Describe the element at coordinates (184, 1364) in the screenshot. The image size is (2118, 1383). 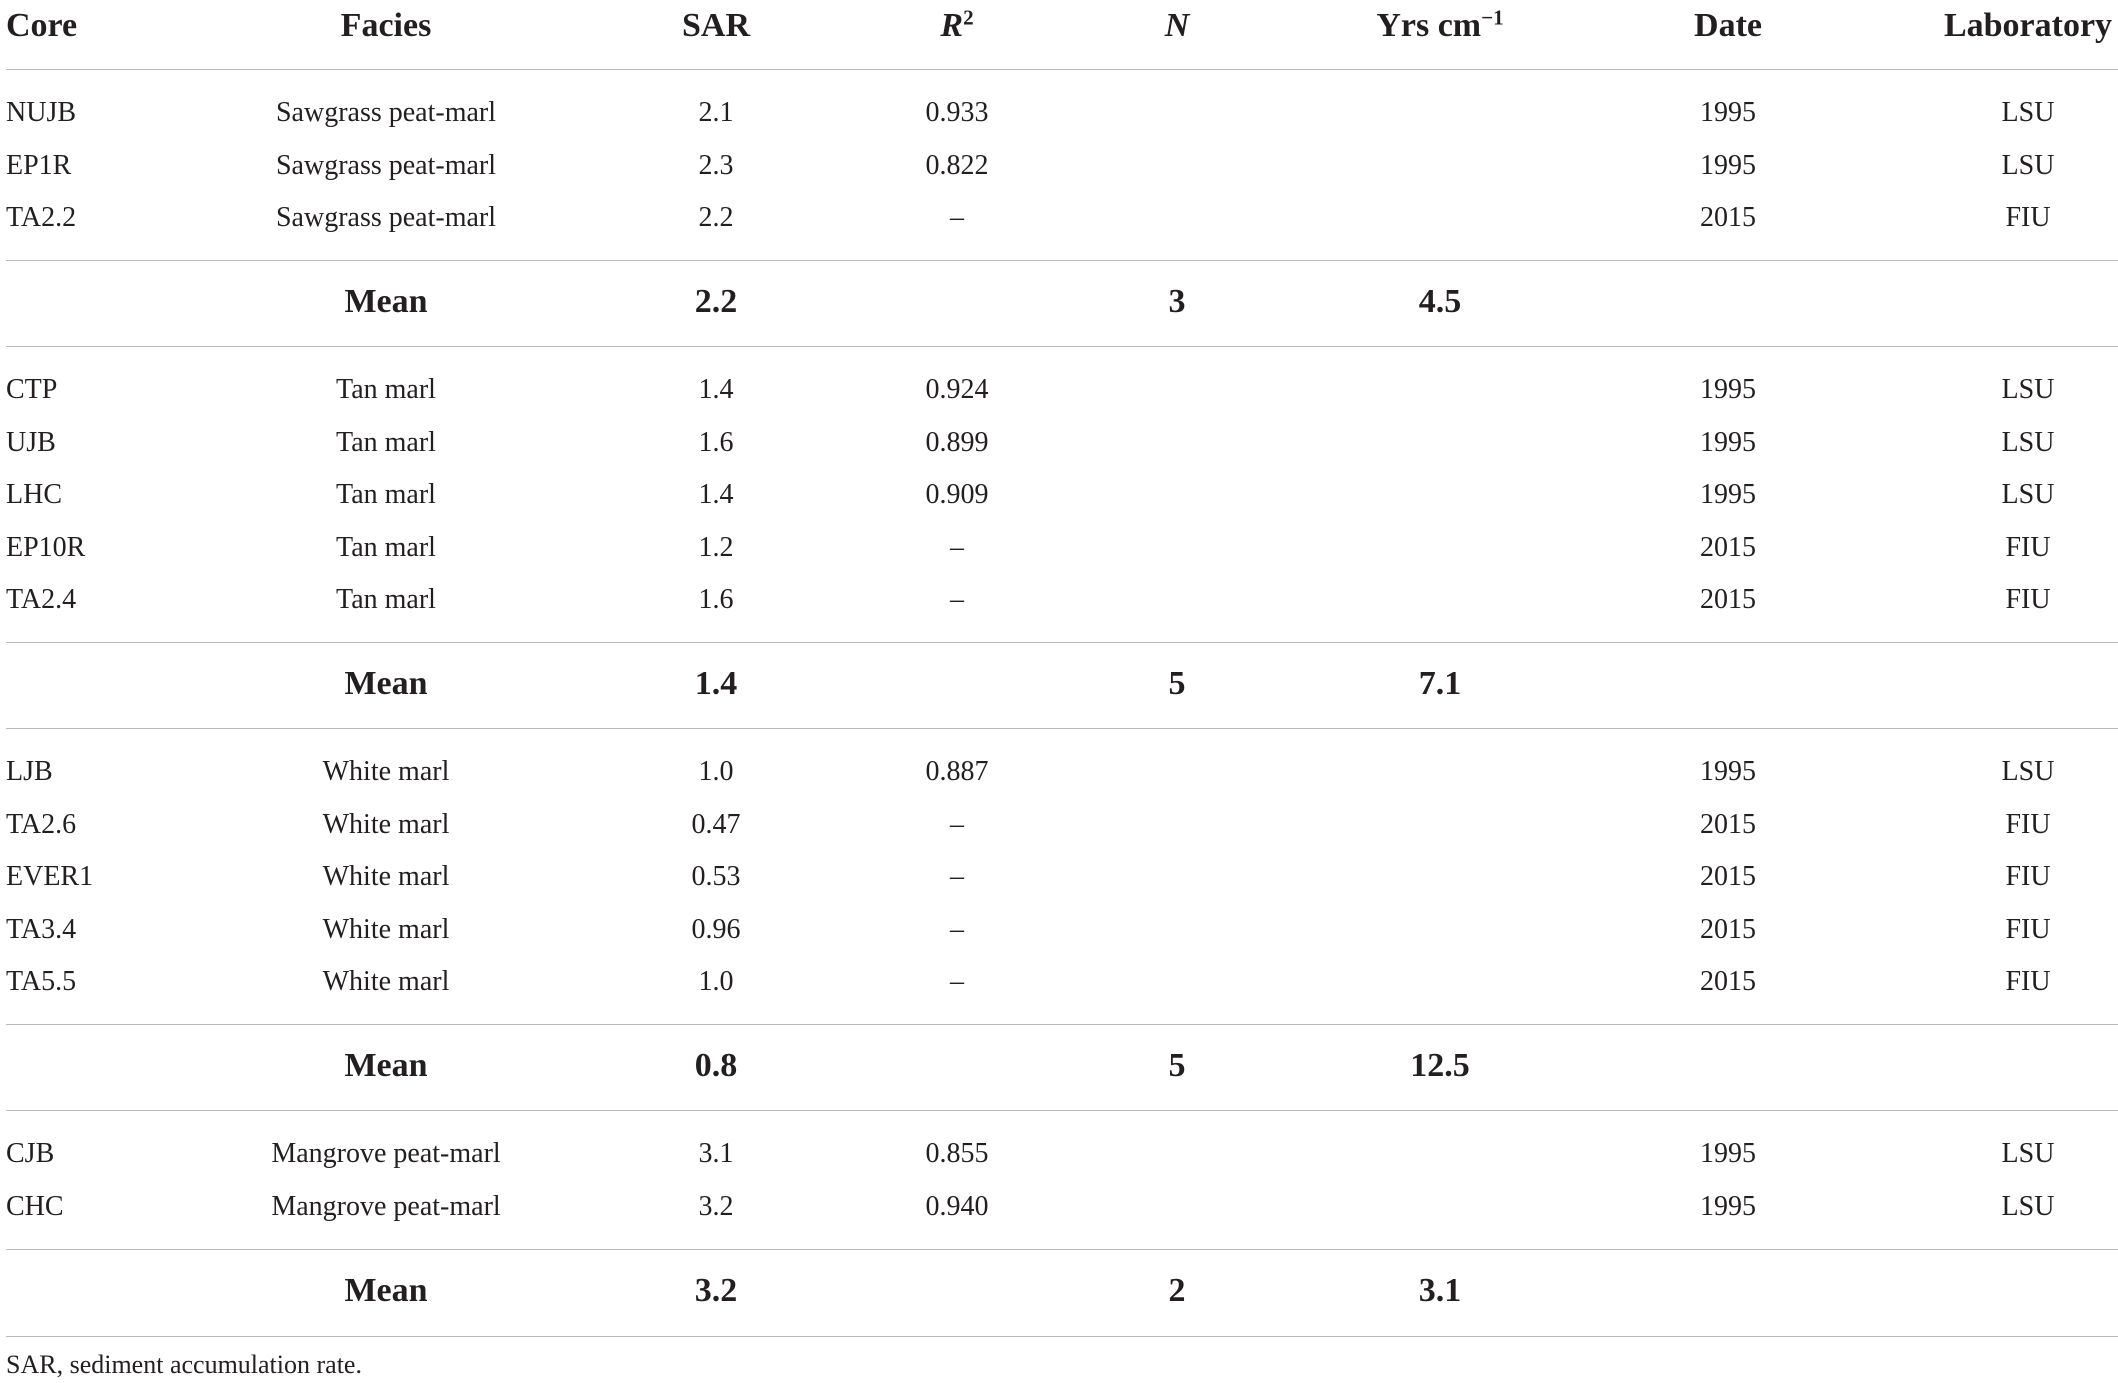
I see `table-footnote: SAR, sediment accumulation rate.` at that location.